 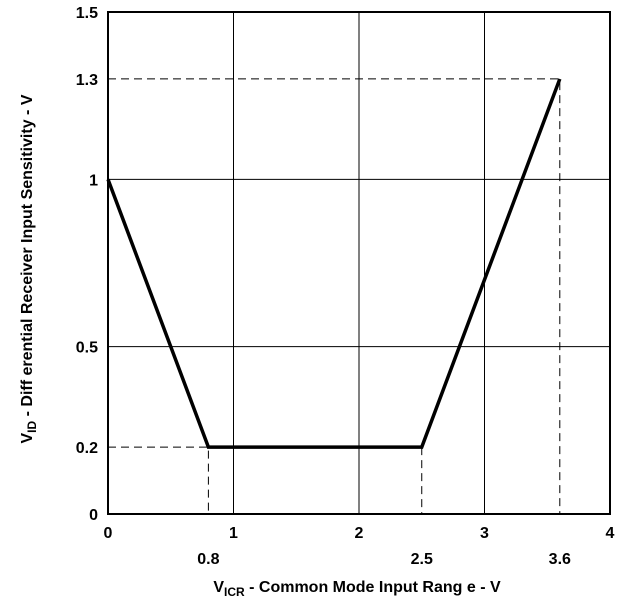 I want to click on y-tick-label: 0.5, so click(x=87, y=348).